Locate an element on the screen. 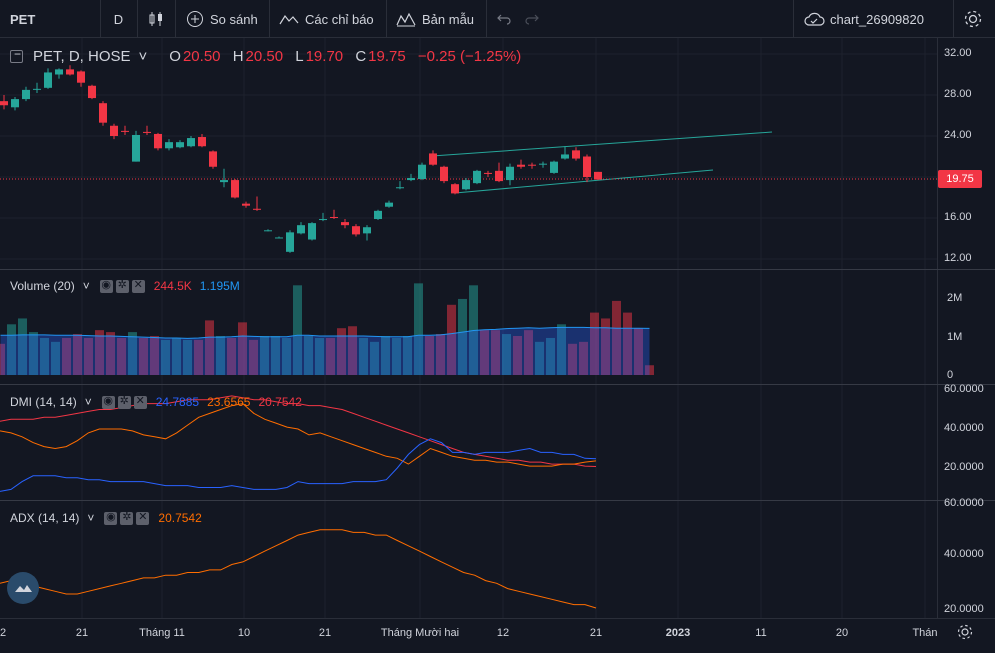 This screenshot has height=653, width=995. chart-style-button is located at coordinates (156, 19).